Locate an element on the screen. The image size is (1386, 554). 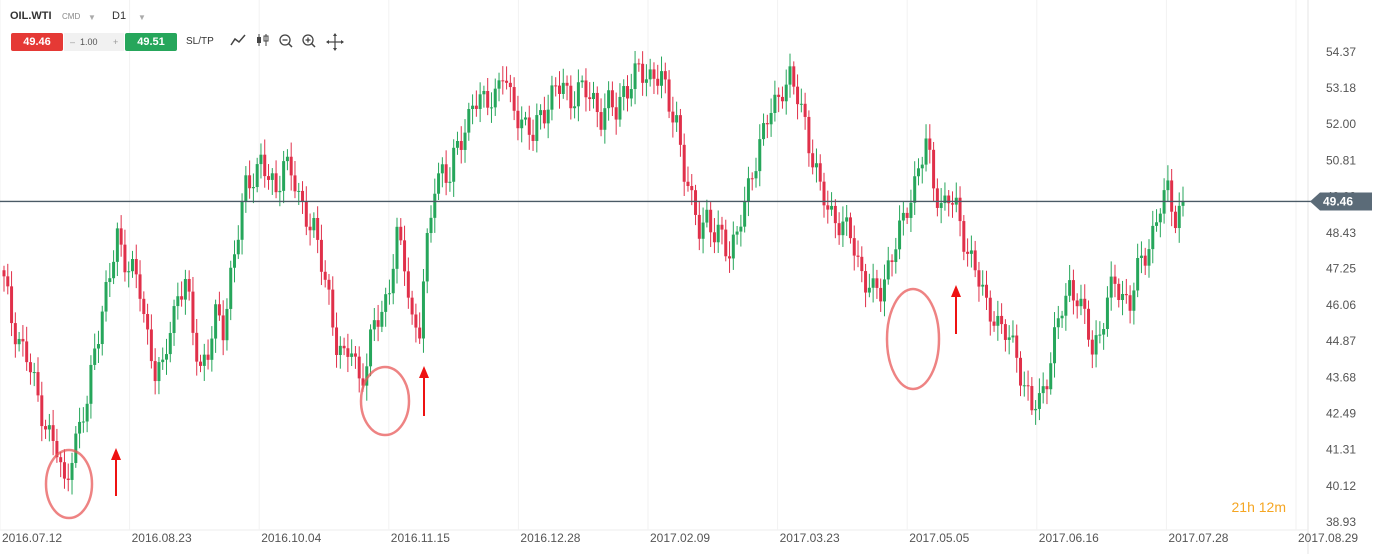
volume-value: 1.00 is located at coordinates (89, 42).